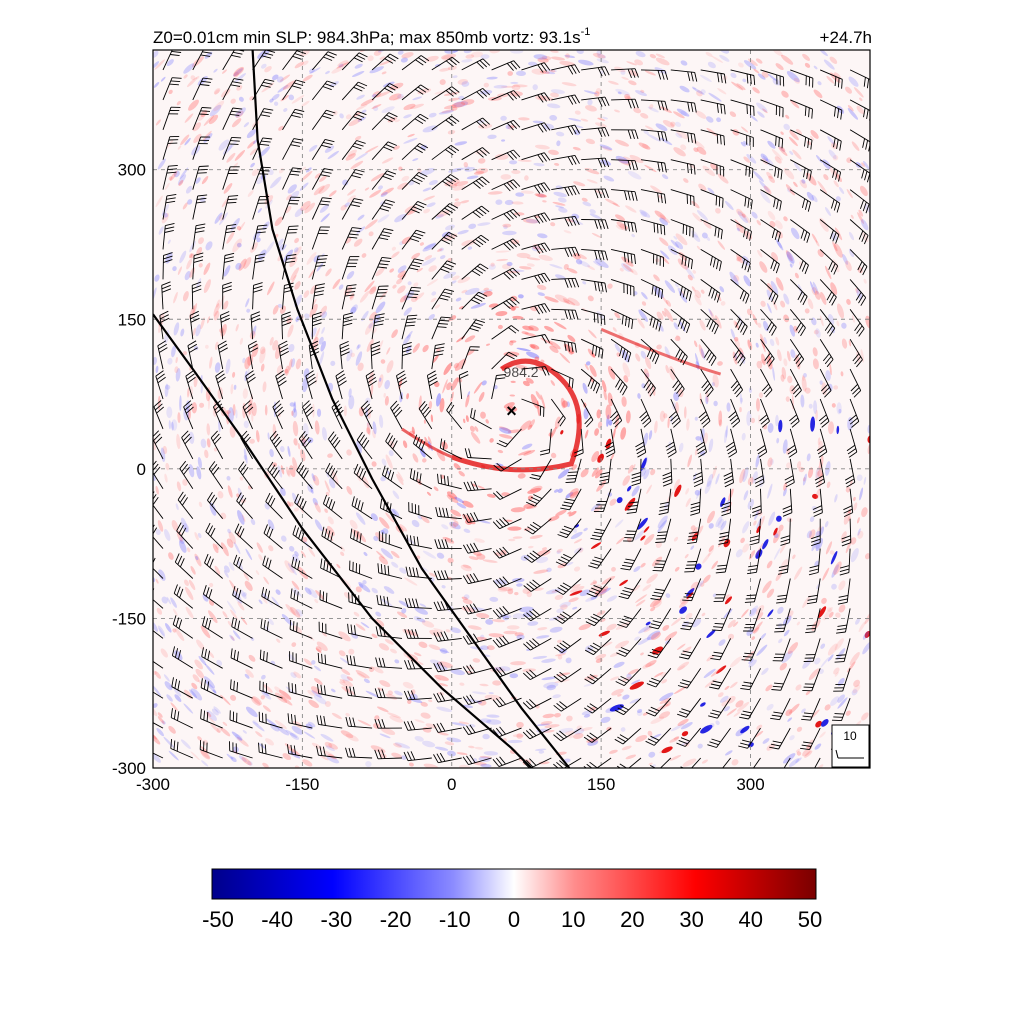  Describe the element at coordinates (521, 372) in the screenshot. I see `contour-label: 984.2` at that location.